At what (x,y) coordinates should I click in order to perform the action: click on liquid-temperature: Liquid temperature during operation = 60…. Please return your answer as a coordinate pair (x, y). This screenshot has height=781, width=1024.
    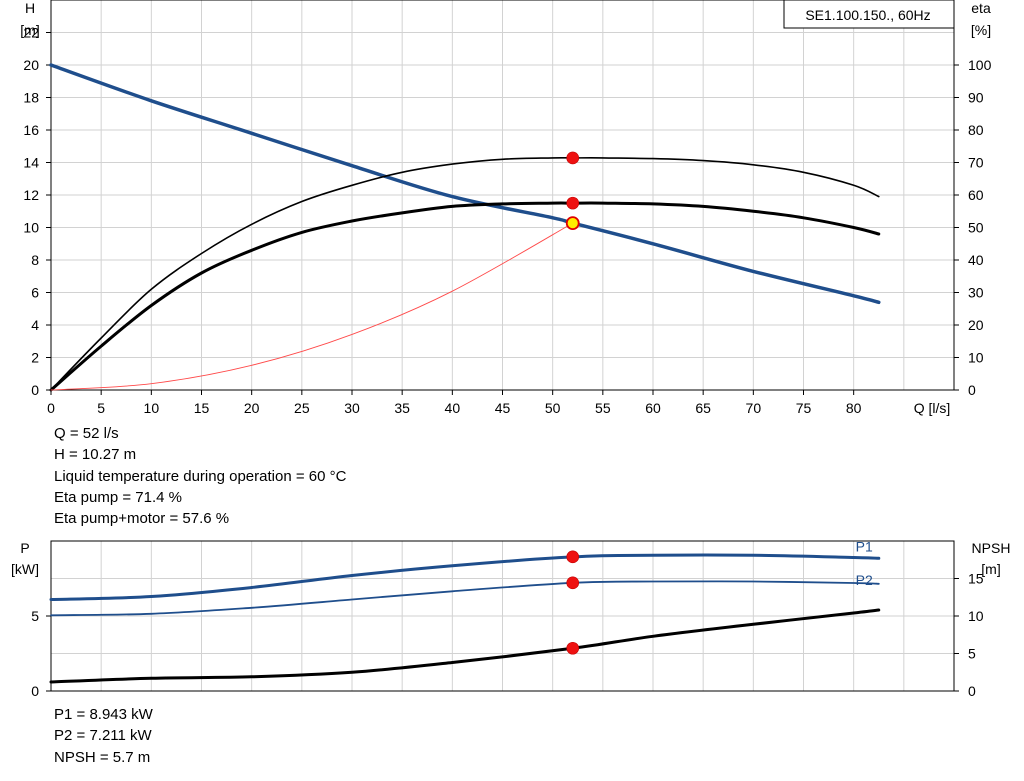
    Looking at the image, I should click on (200, 476).